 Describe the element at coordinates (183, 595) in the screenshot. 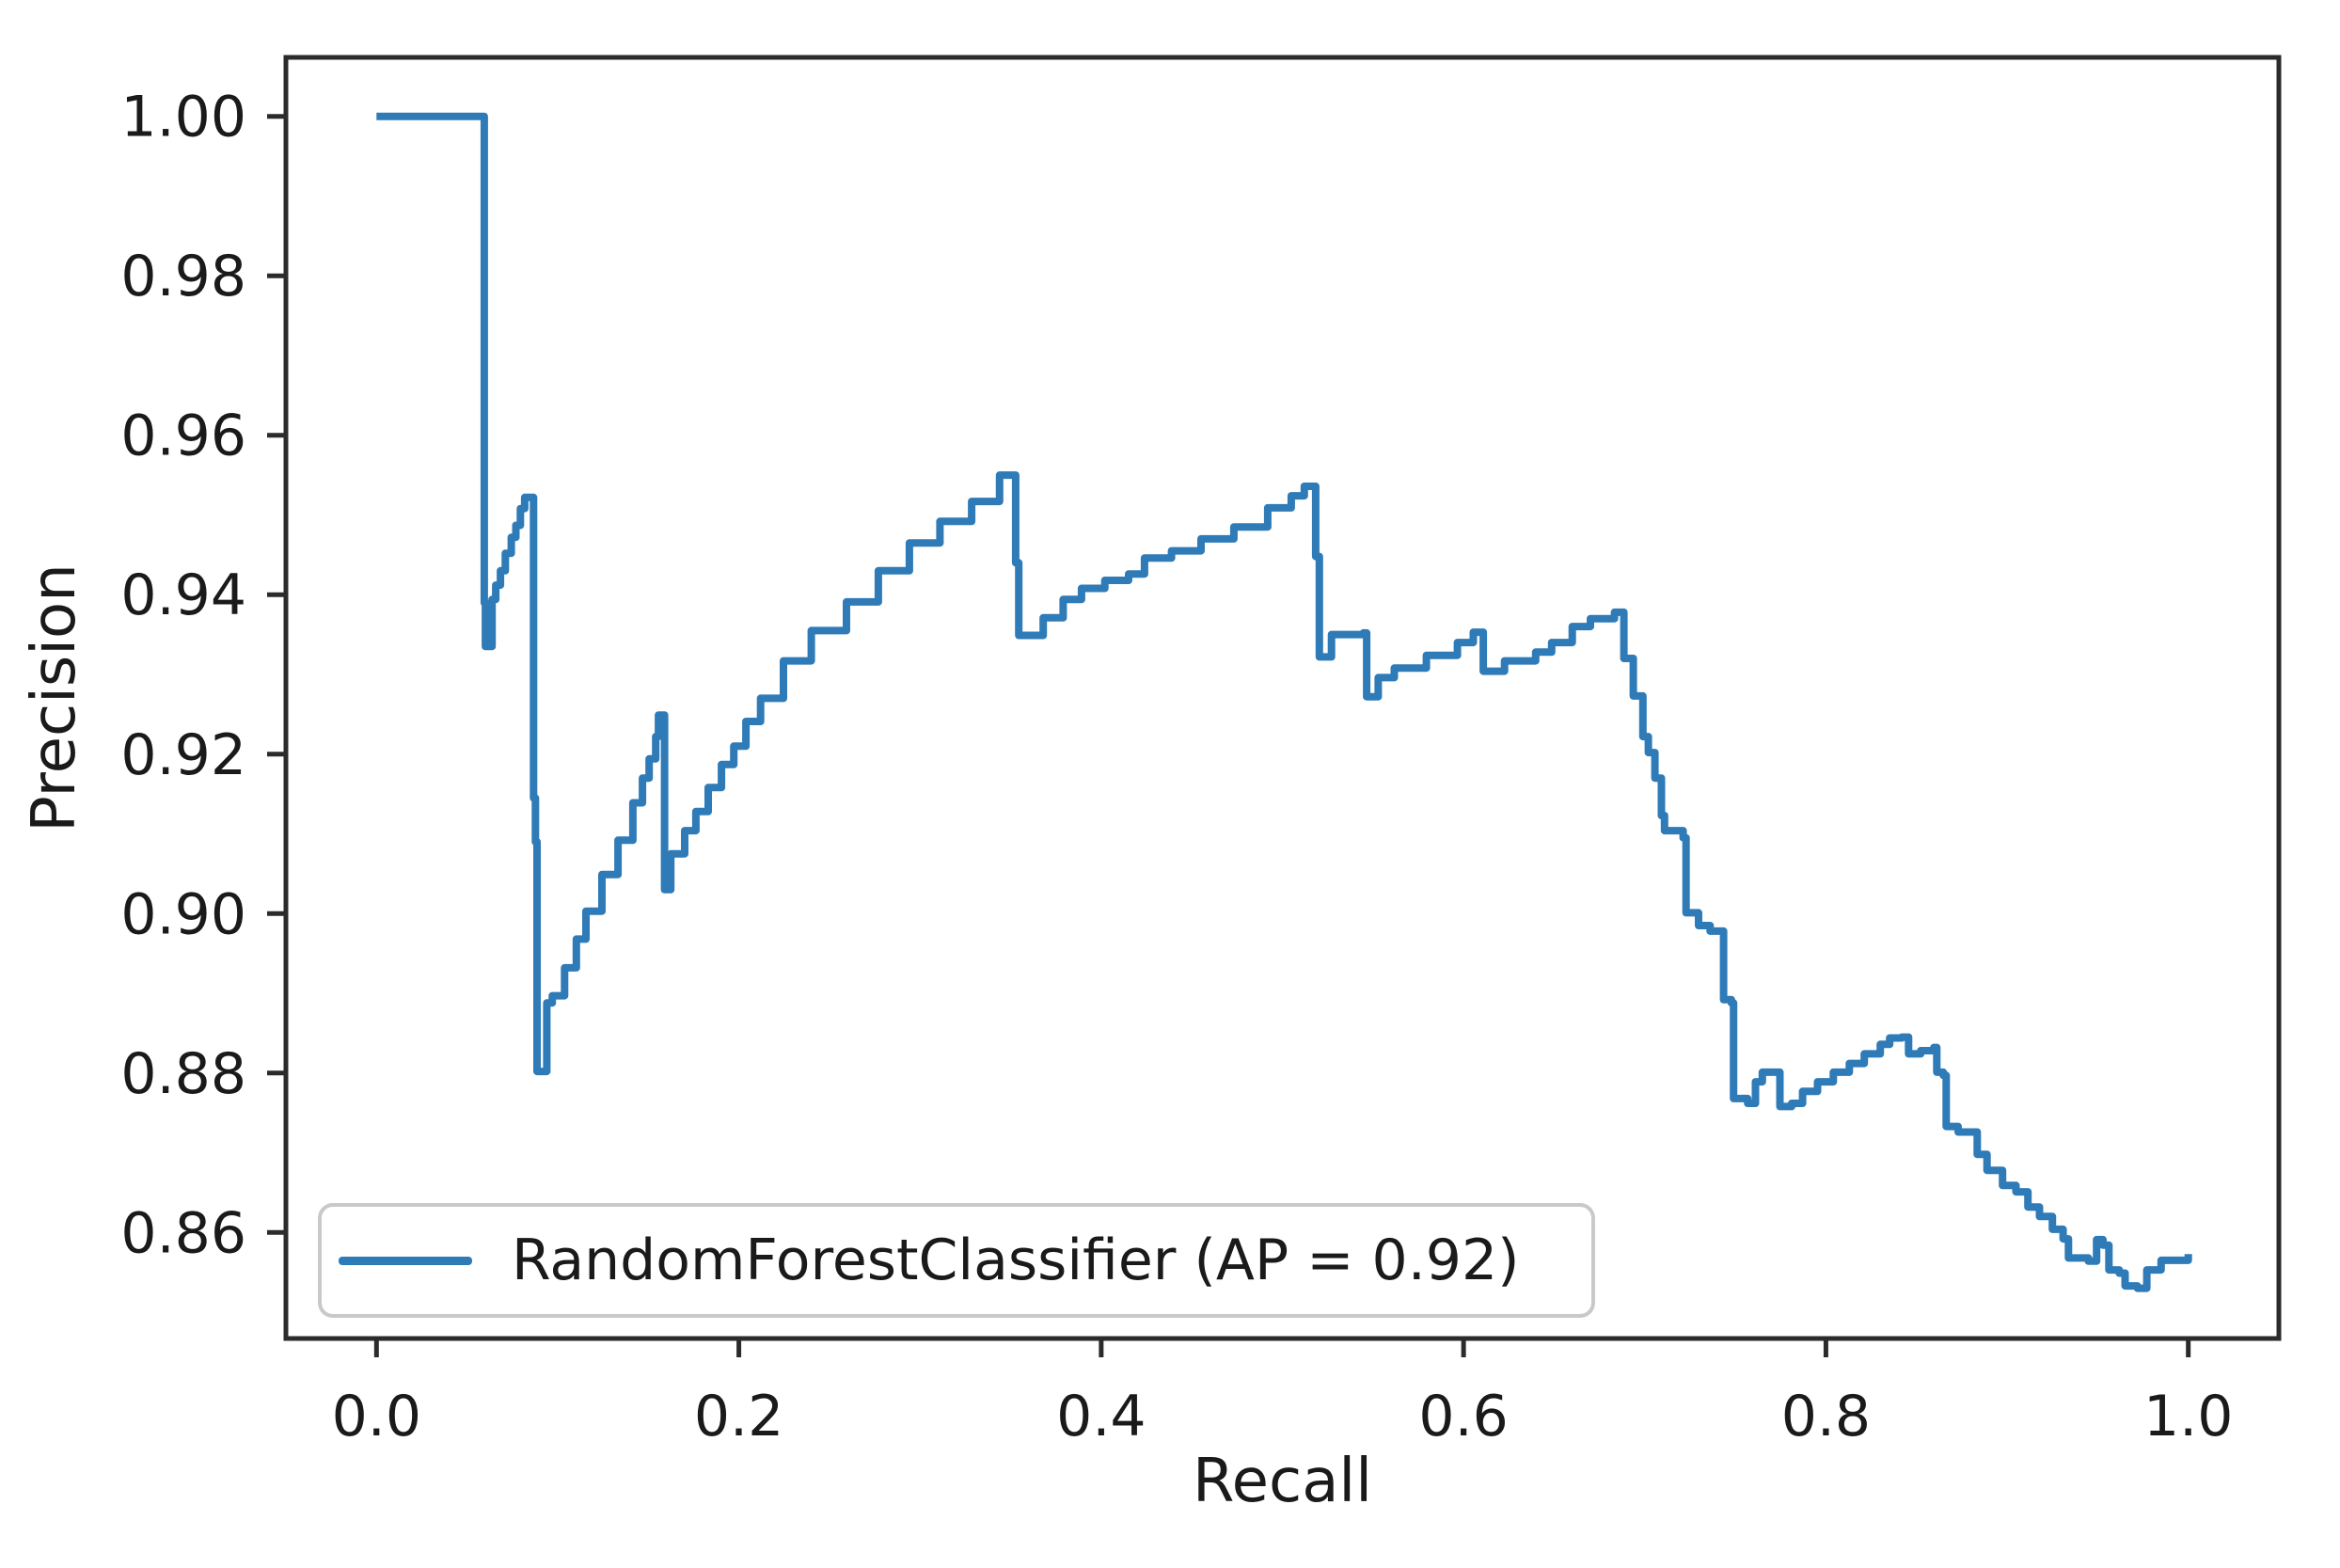

I see `y-tick-label: 0.94` at that location.